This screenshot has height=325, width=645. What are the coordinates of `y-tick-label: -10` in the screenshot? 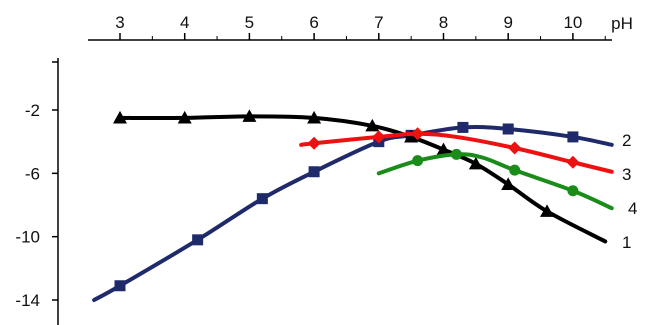 It's located at (27, 237).